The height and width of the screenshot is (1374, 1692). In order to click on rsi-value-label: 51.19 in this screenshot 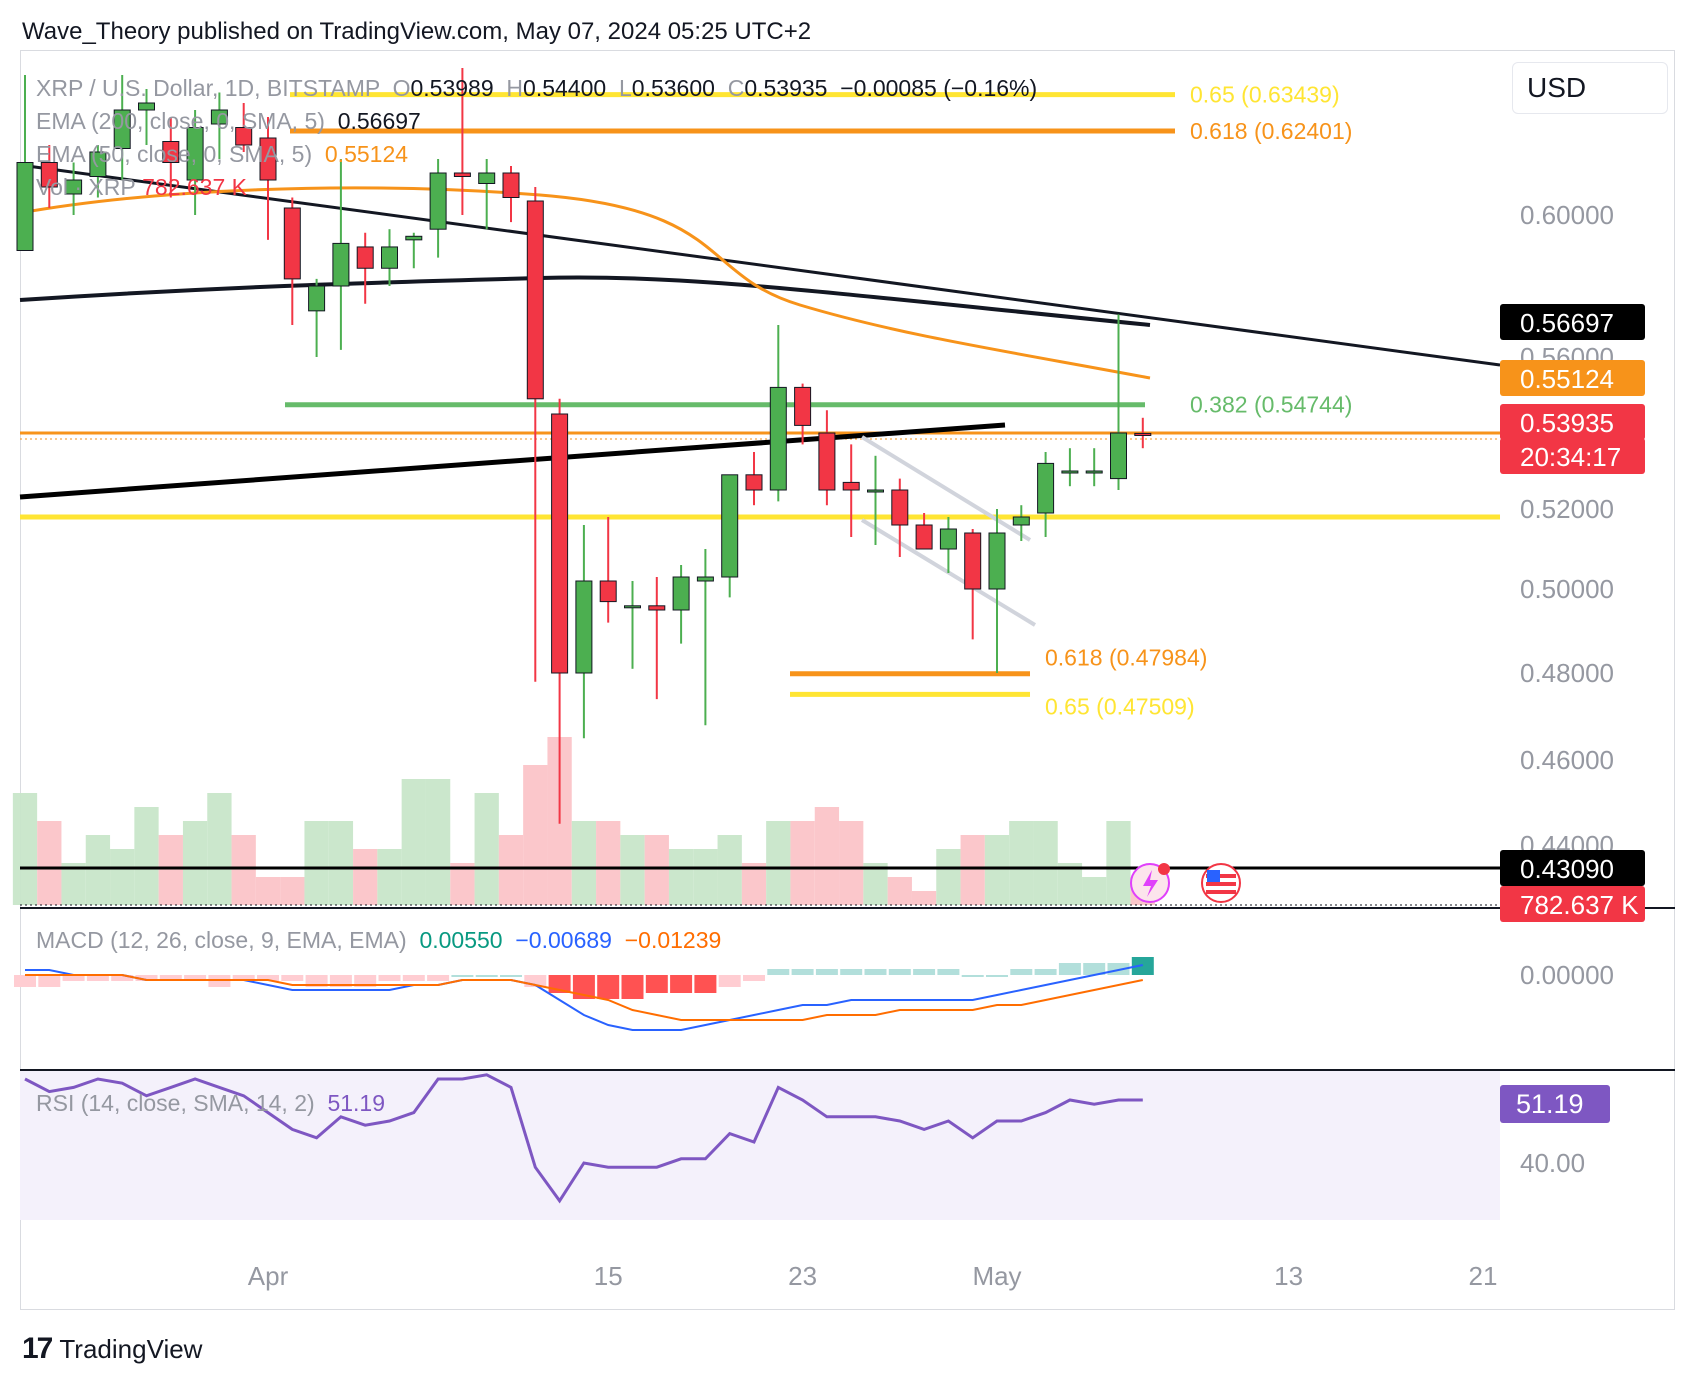, I will do `click(1550, 1104)`.